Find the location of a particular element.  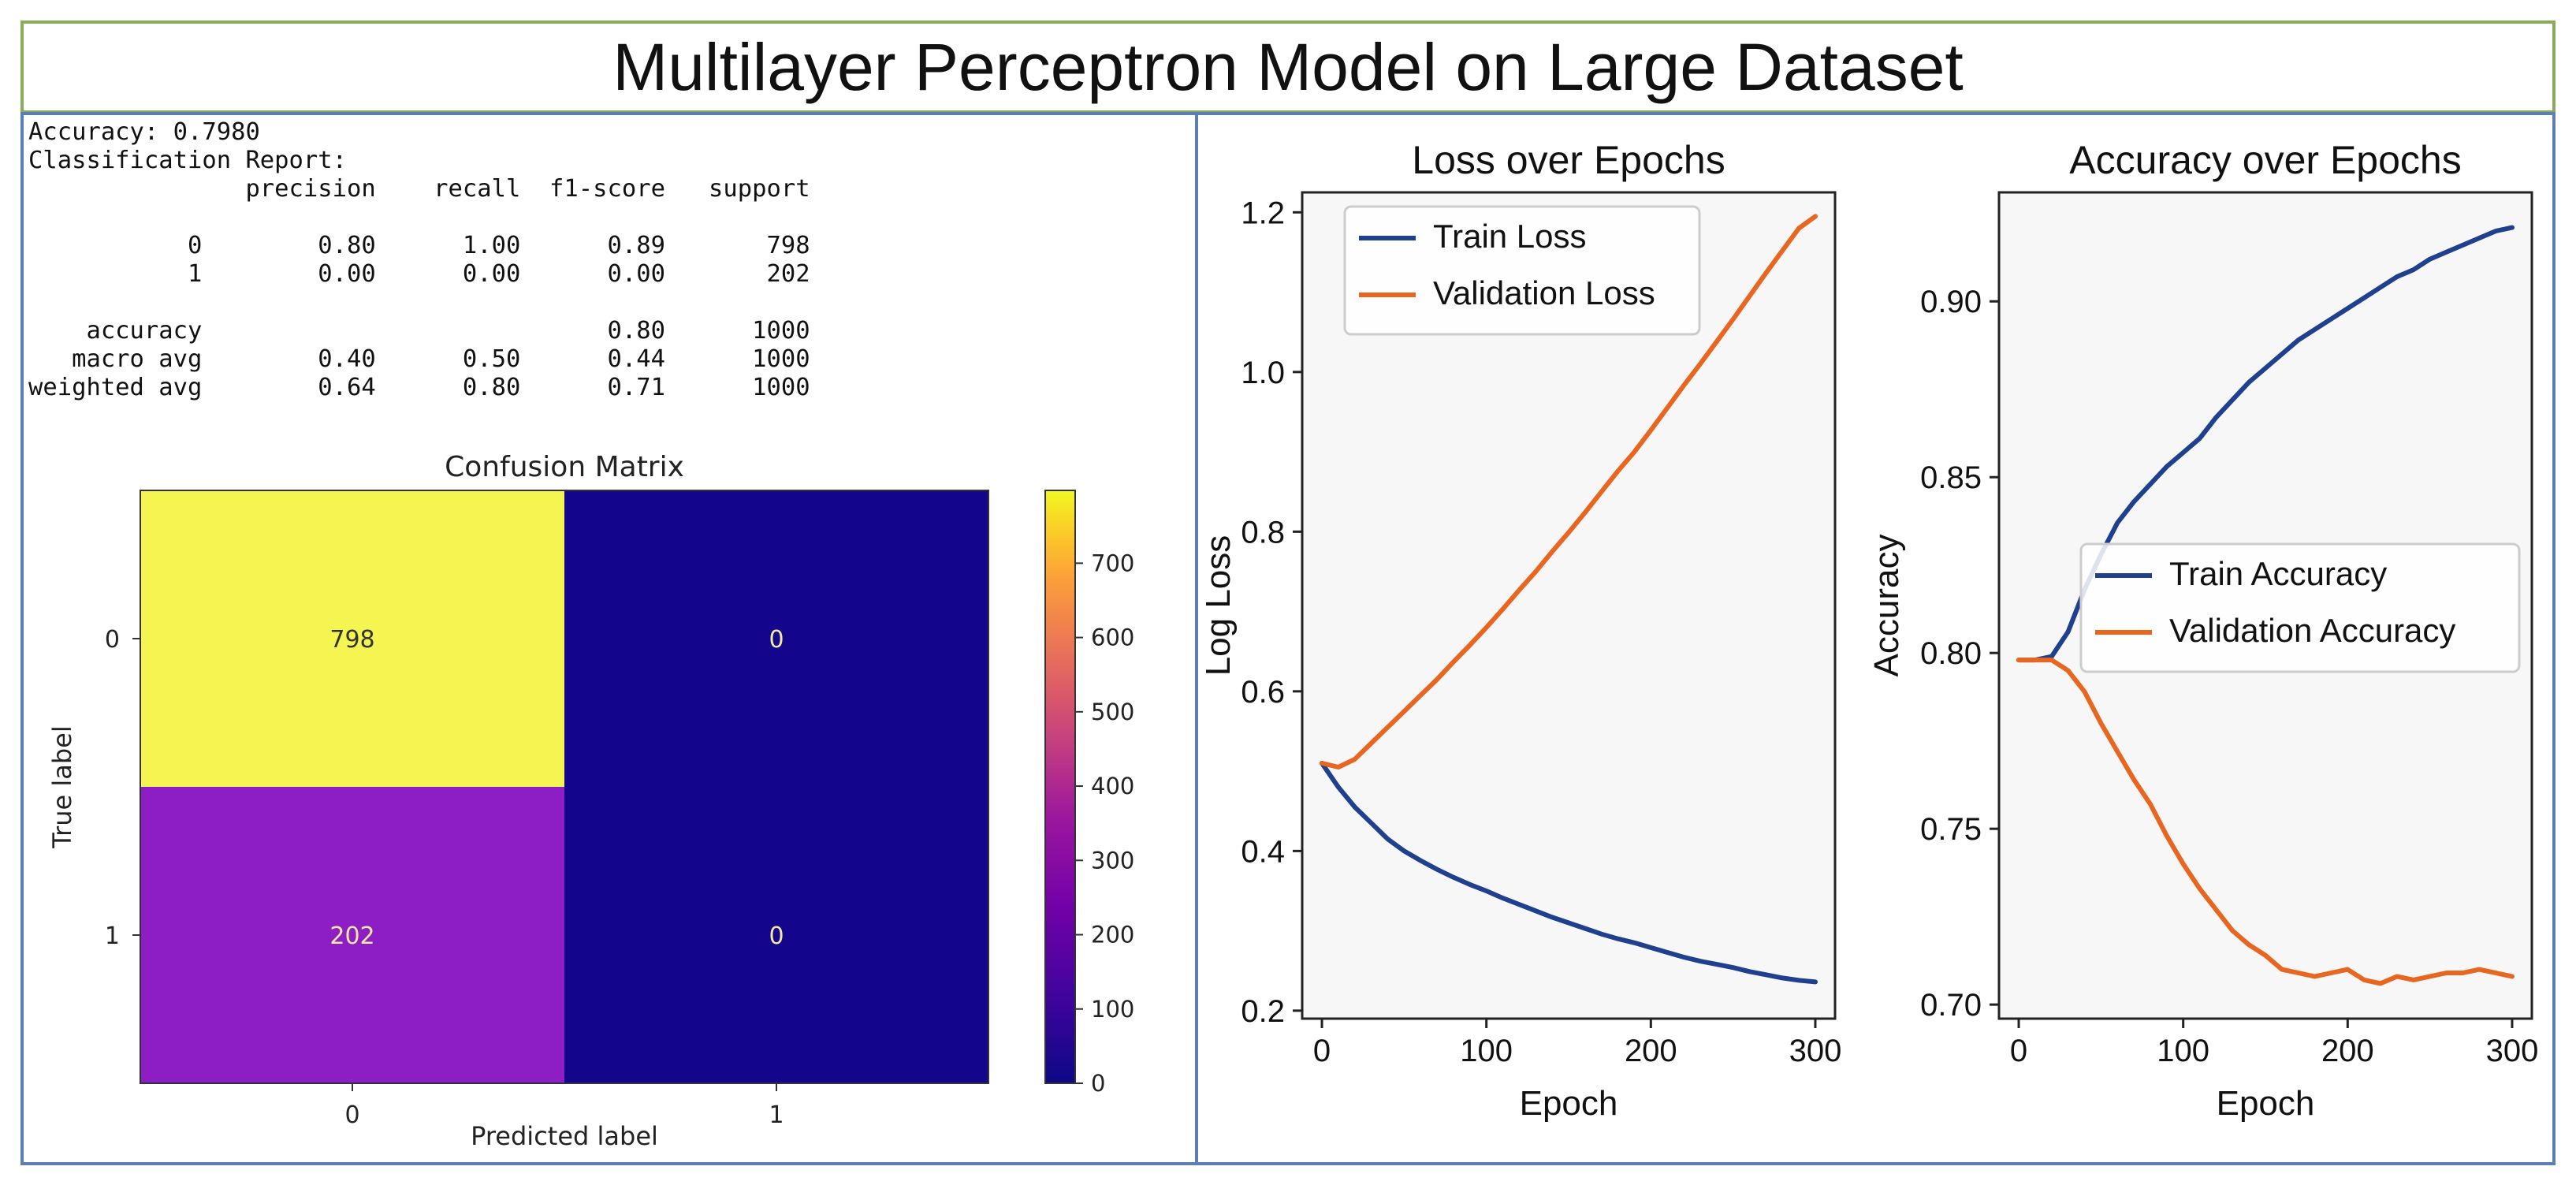

y-tick-label: 0.4 is located at coordinates (1263, 852).